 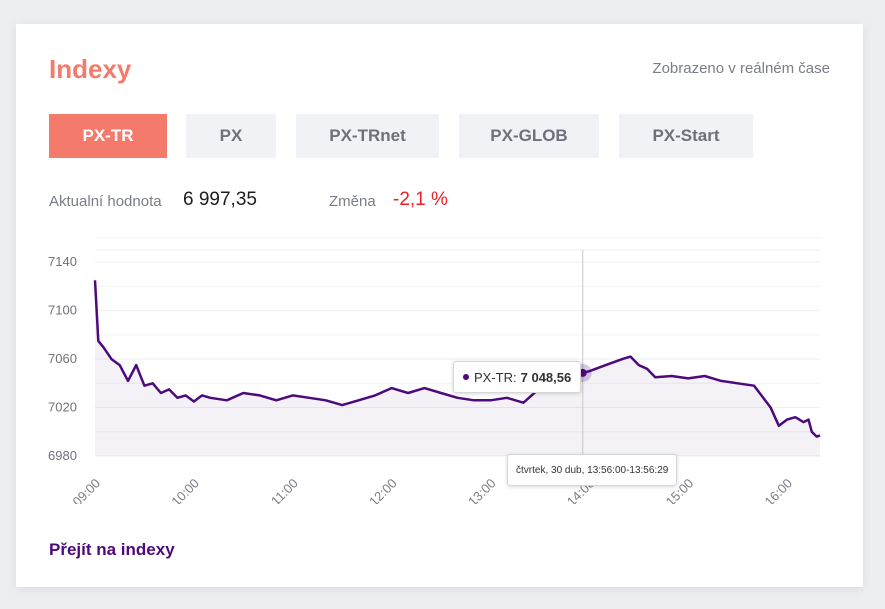 What do you see at coordinates (62, 407) in the screenshot?
I see `y-tick-label: 7020` at bounding box center [62, 407].